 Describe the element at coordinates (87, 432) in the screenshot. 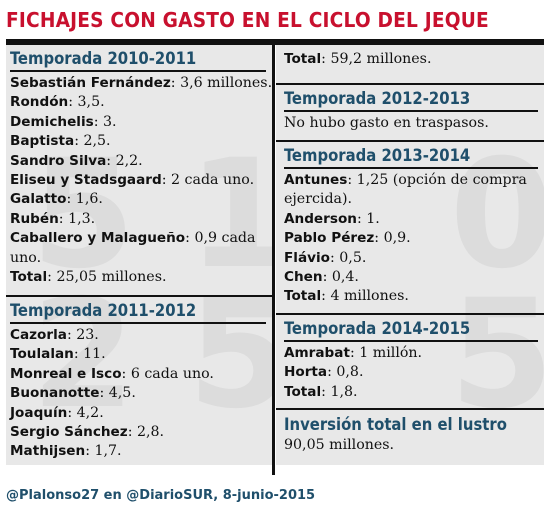

I see `signing-line: Sergio Sánchez: 2,8.` at that location.